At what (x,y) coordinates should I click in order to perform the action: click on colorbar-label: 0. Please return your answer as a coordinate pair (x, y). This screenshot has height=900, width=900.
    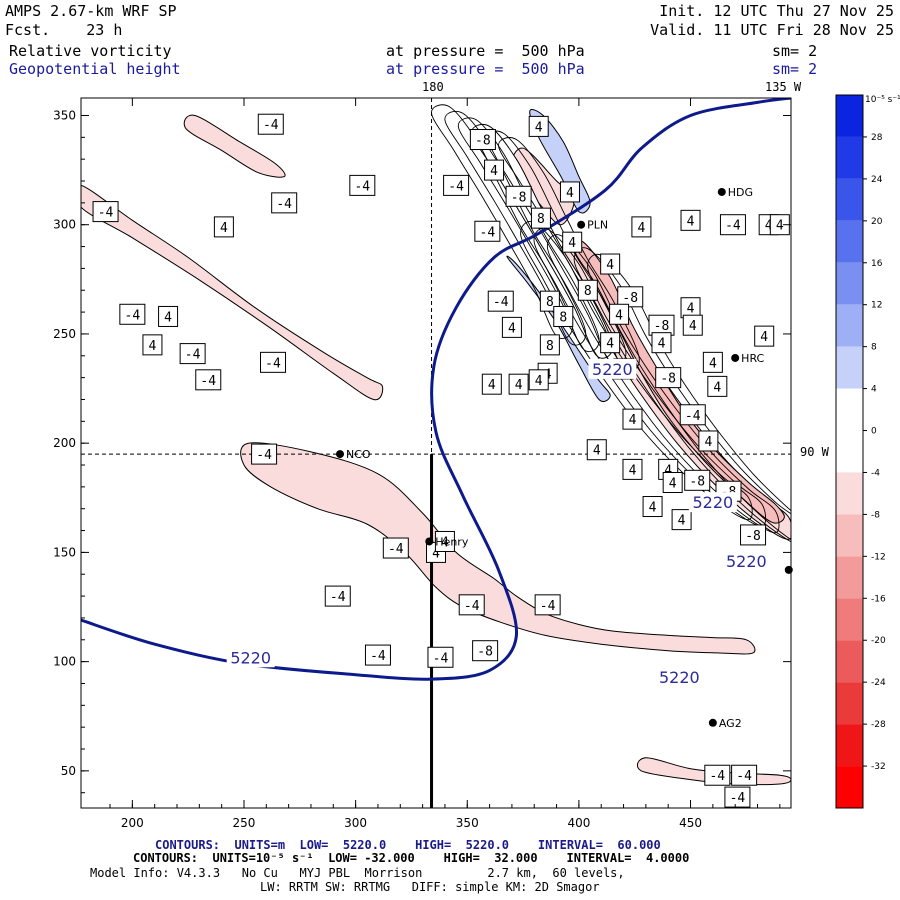
    Looking at the image, I should click on (874, 432).